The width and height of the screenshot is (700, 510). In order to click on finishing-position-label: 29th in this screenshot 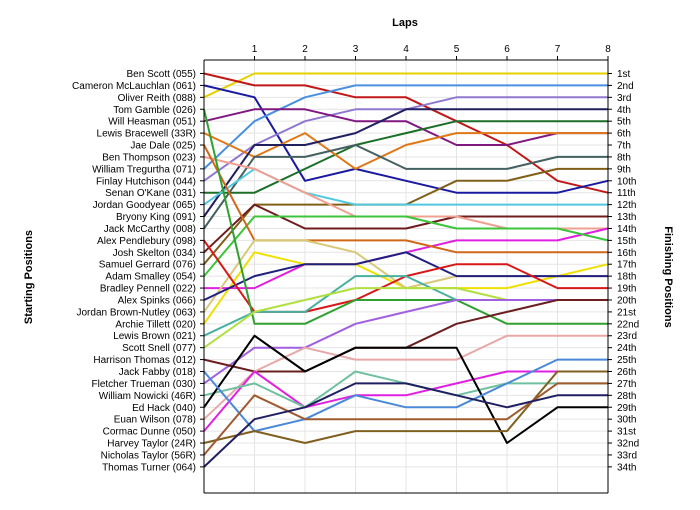, I will do `click(626, 408)`.